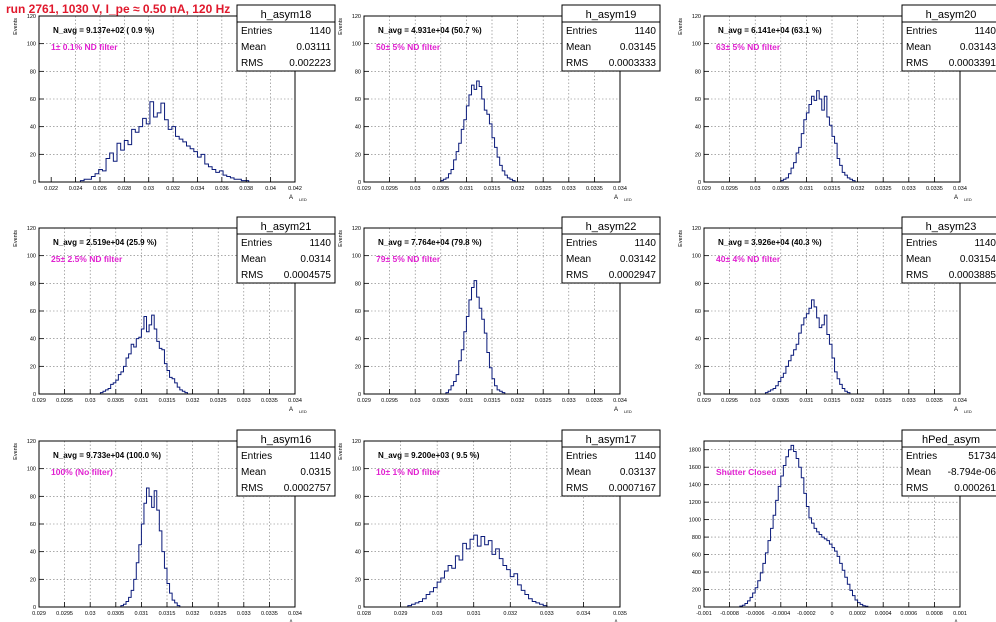 This screenshot has width=996, height=622. I want to click on x-tick-label: 0, so click(831, 614).